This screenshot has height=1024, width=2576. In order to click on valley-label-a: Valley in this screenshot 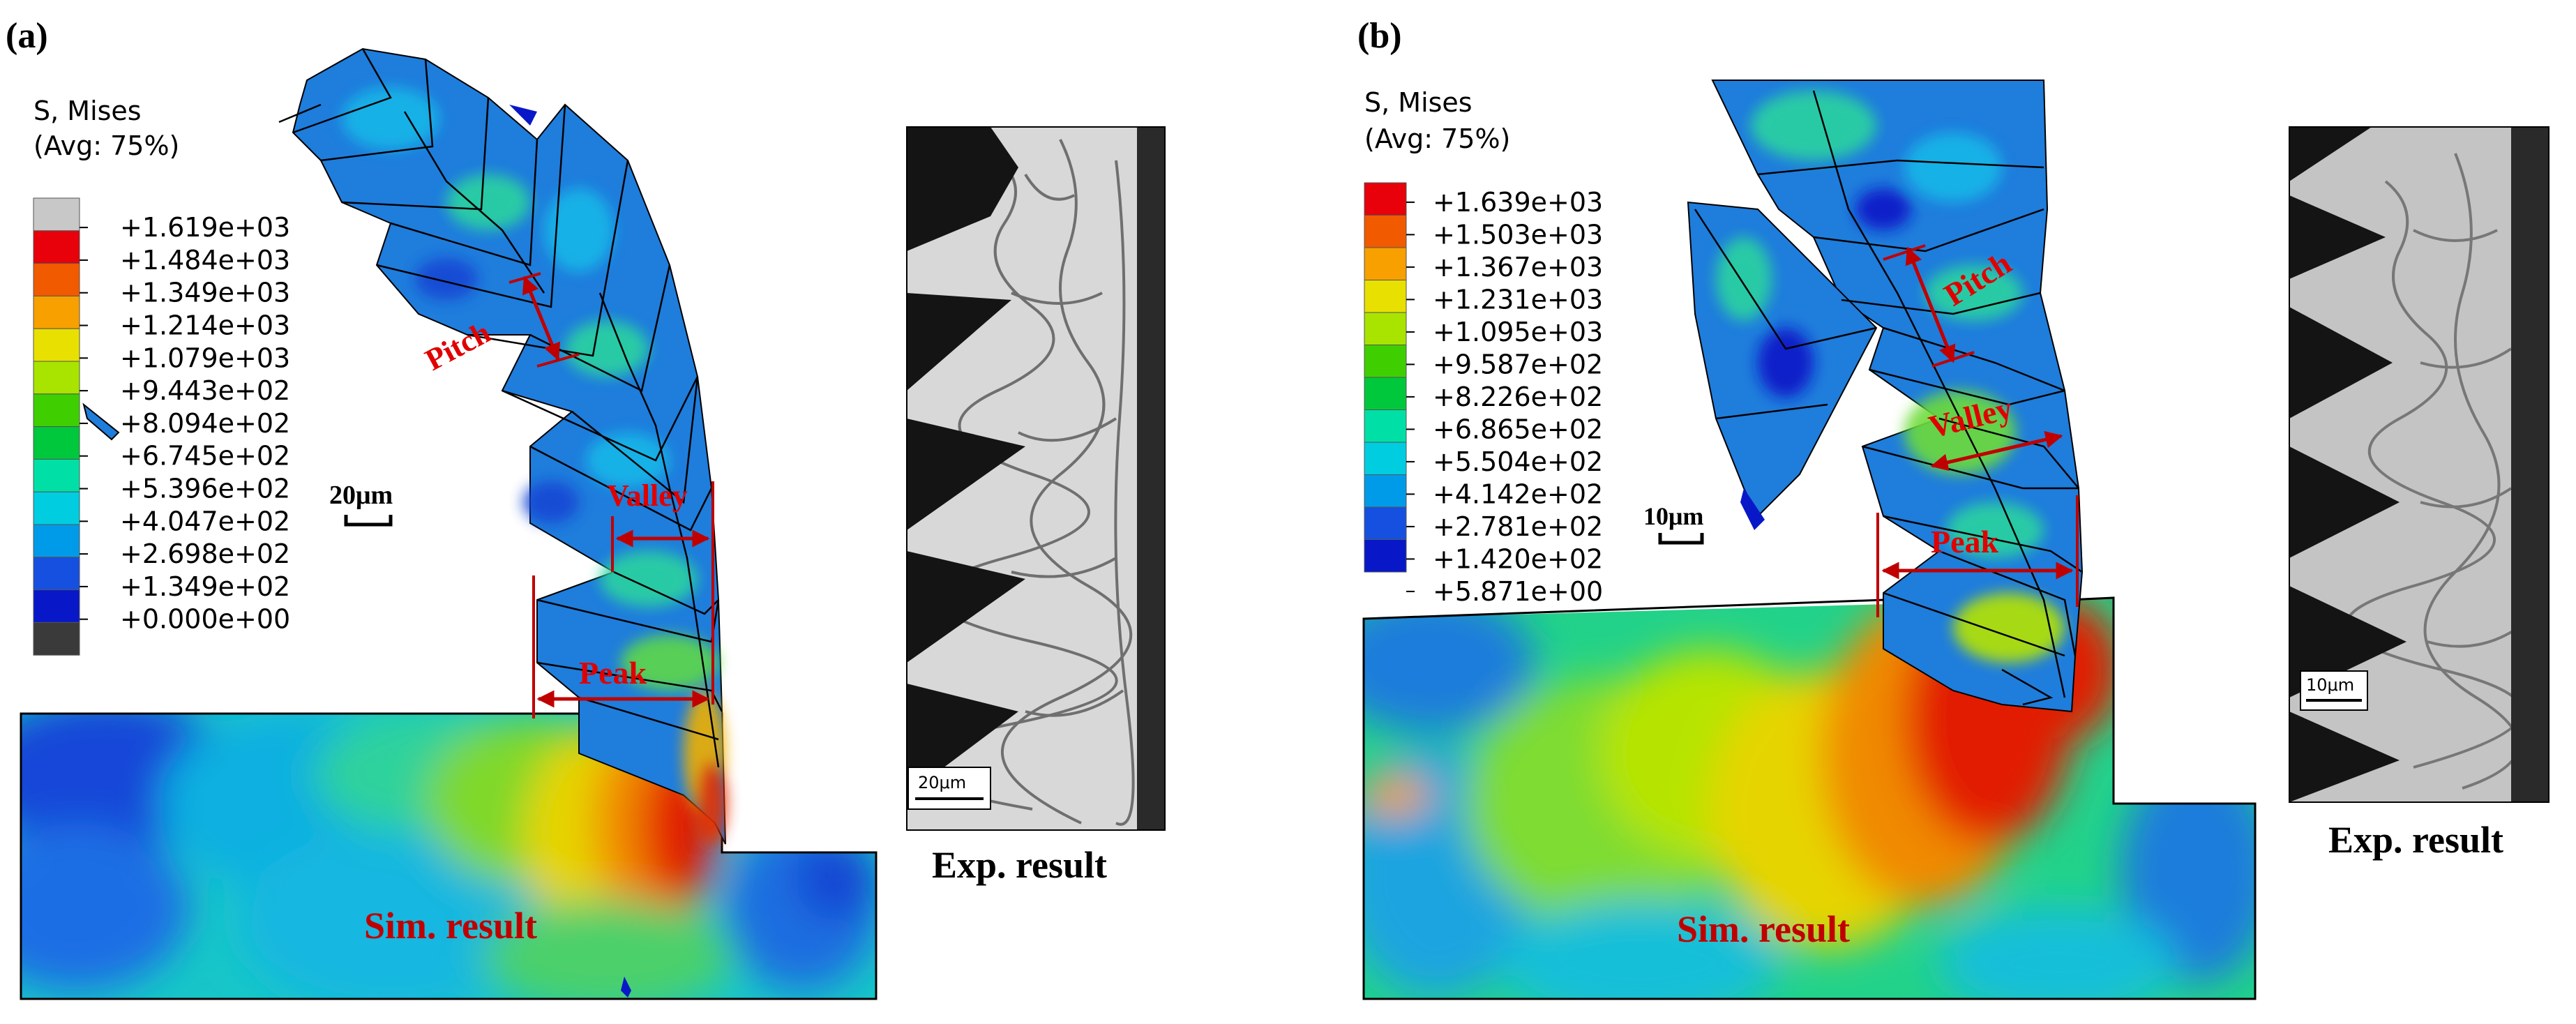, I will do `click(647, 496)`.